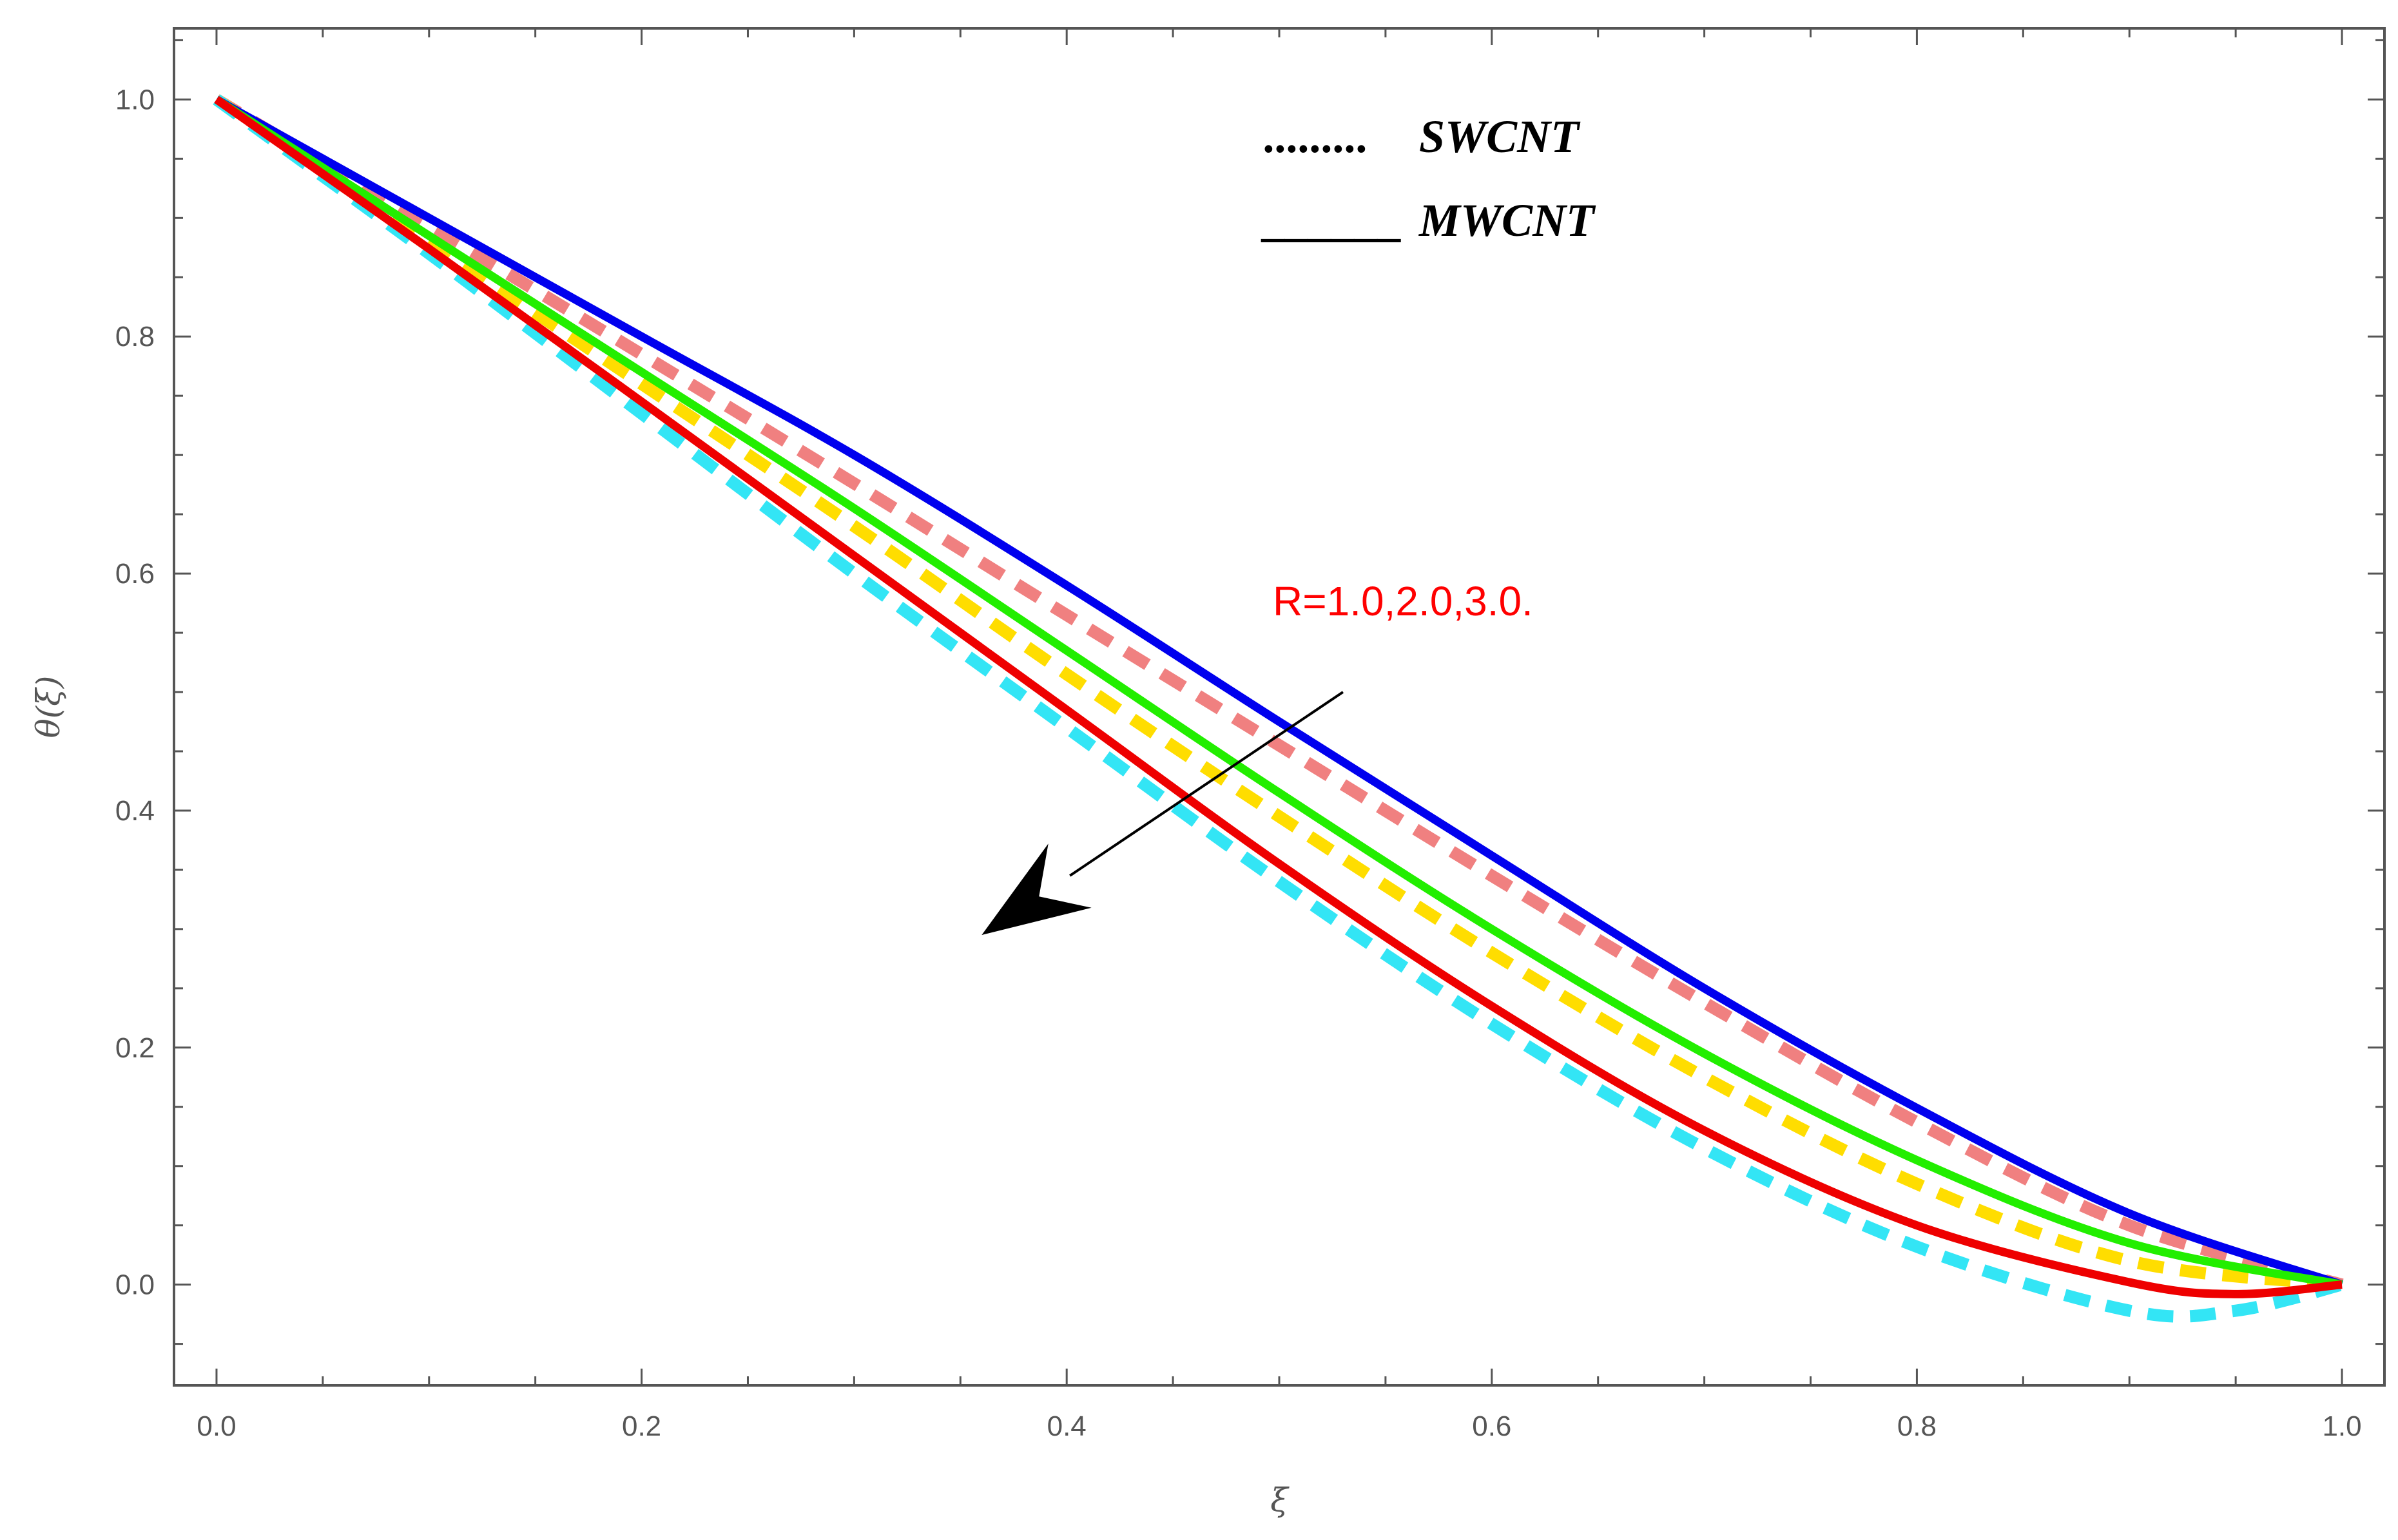  I want to click on legend-label-swcnt: SWCNT, so click(1500, 136).